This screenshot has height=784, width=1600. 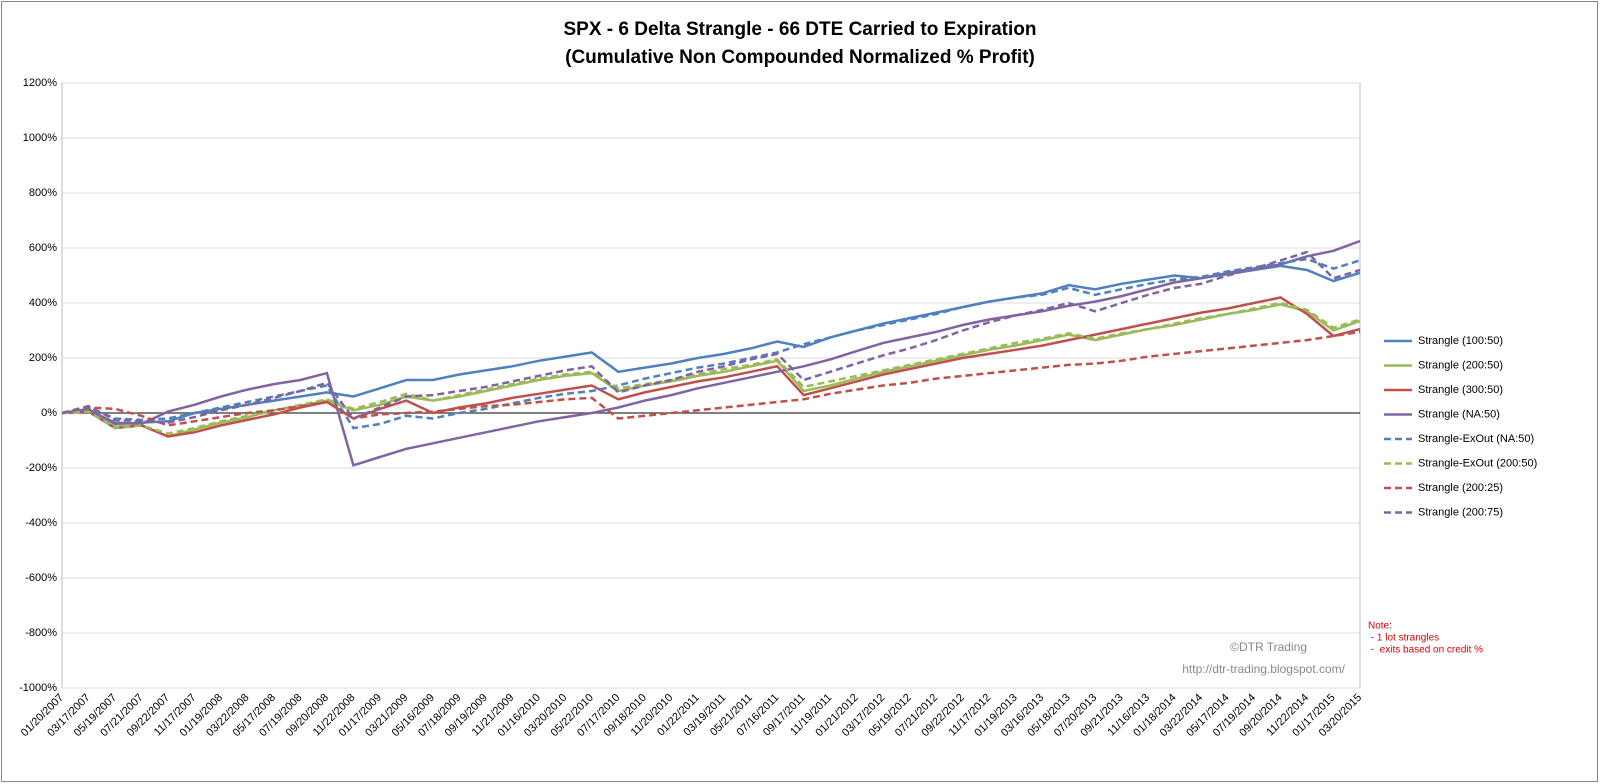 I want to click on legend-label: Strangle (200:75), so click(x=1460, y=512).